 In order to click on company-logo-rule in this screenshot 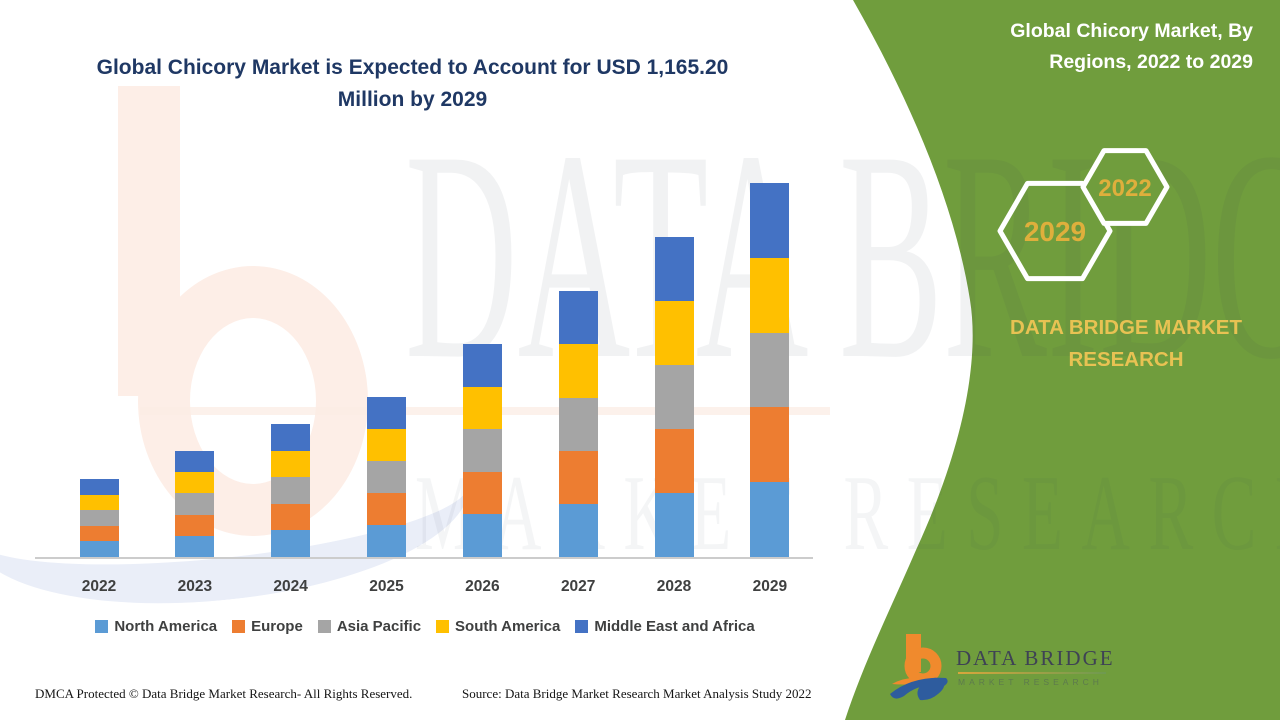, I will do `click(1032, 673)`.